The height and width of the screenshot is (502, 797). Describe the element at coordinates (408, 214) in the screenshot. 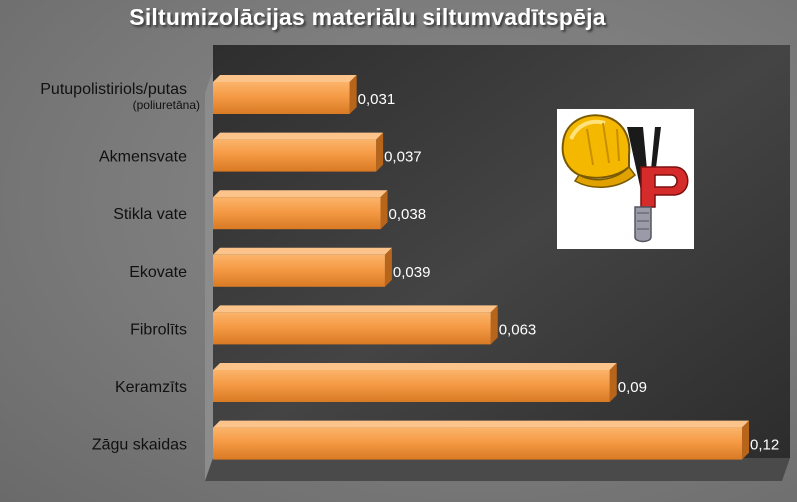

I see `data-label: 0,038` at that location.